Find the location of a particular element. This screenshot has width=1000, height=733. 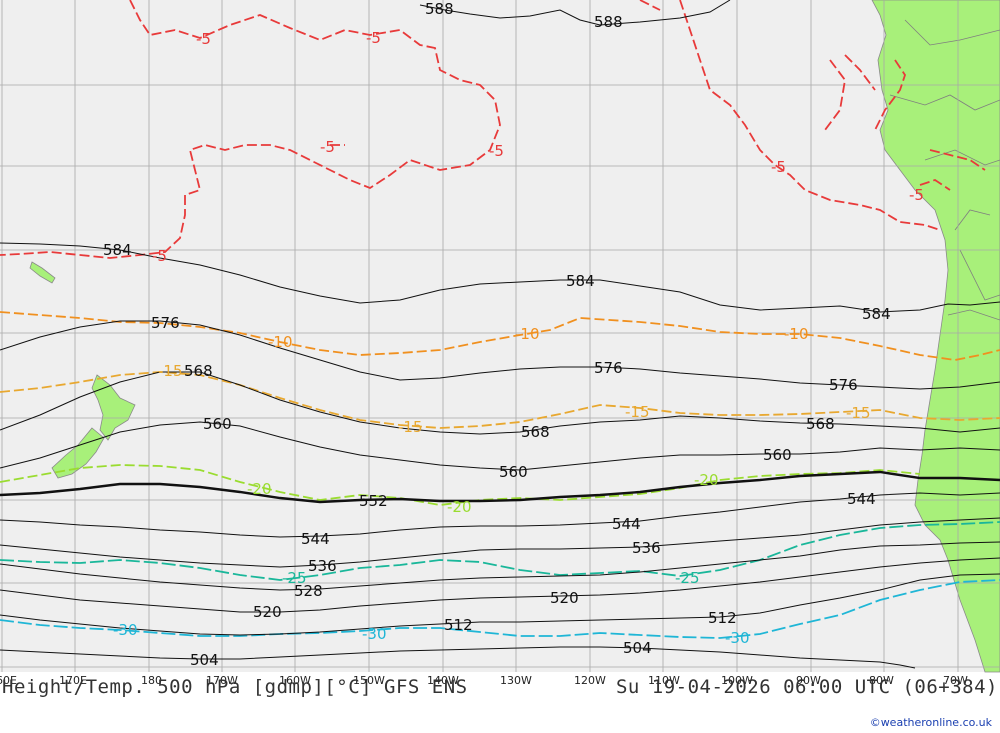

map-title: Height/Temp. 500 hPa [gdmp][°C] GFS ENS is located at coordinates (235, 687).